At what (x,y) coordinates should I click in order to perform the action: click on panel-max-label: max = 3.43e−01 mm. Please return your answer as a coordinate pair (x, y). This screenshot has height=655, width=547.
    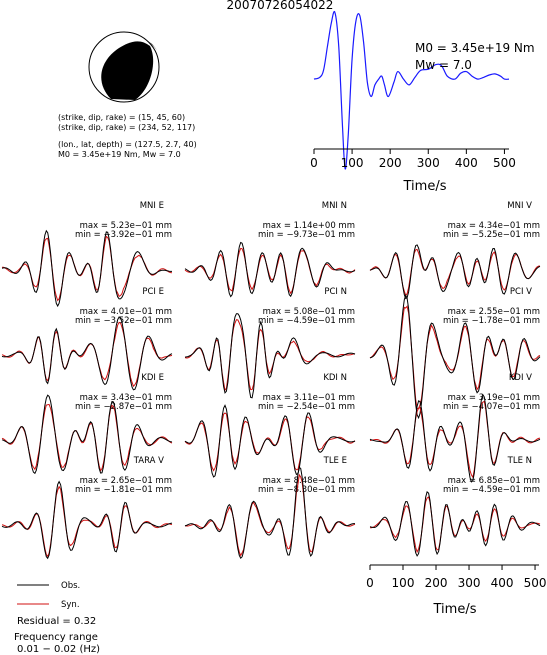
    Looking at the image, I should click on (126, 398).